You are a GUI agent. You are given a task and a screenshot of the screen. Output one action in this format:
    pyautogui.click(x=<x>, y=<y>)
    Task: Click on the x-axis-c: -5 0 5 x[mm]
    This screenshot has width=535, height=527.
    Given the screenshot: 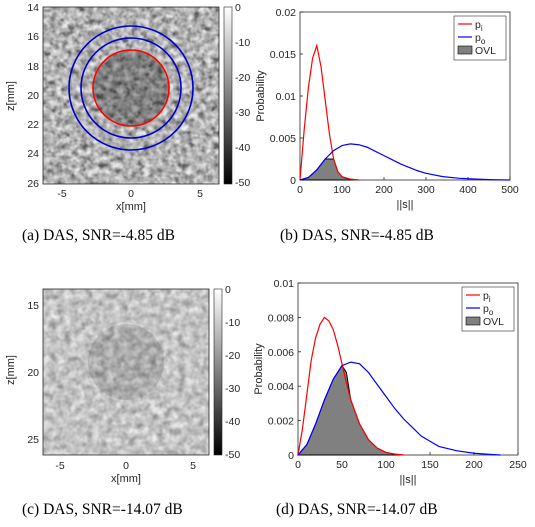 What is the action you would take?
    pyautogui.click(x=125, y=472)
    